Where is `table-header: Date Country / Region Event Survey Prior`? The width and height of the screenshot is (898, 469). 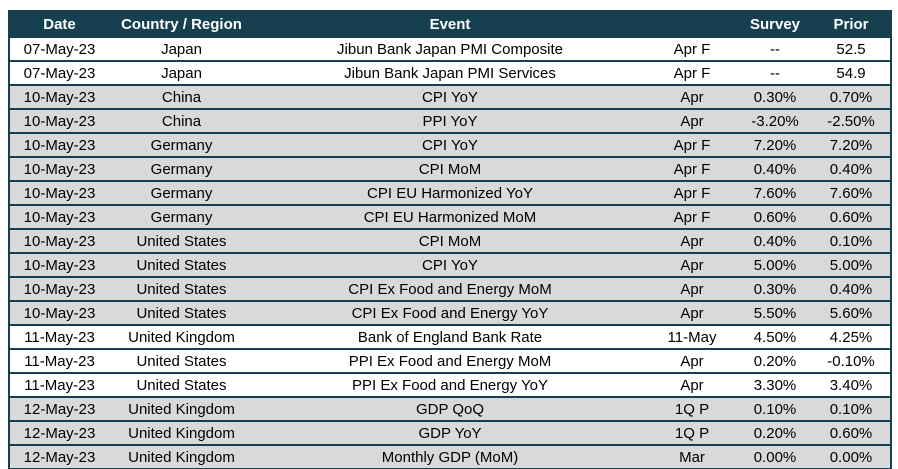
table-header: Date Country / Region Event Survey Prior is located at coordinates (450, 24).